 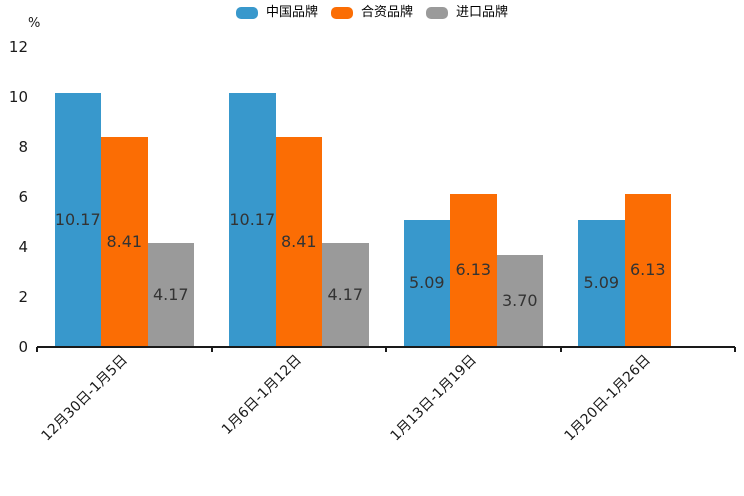 What do you see at coordinates (433, 398) in the screenshot?
I see `x-category-label: 1月13日-1月19日` at bounding box center [433, 398].